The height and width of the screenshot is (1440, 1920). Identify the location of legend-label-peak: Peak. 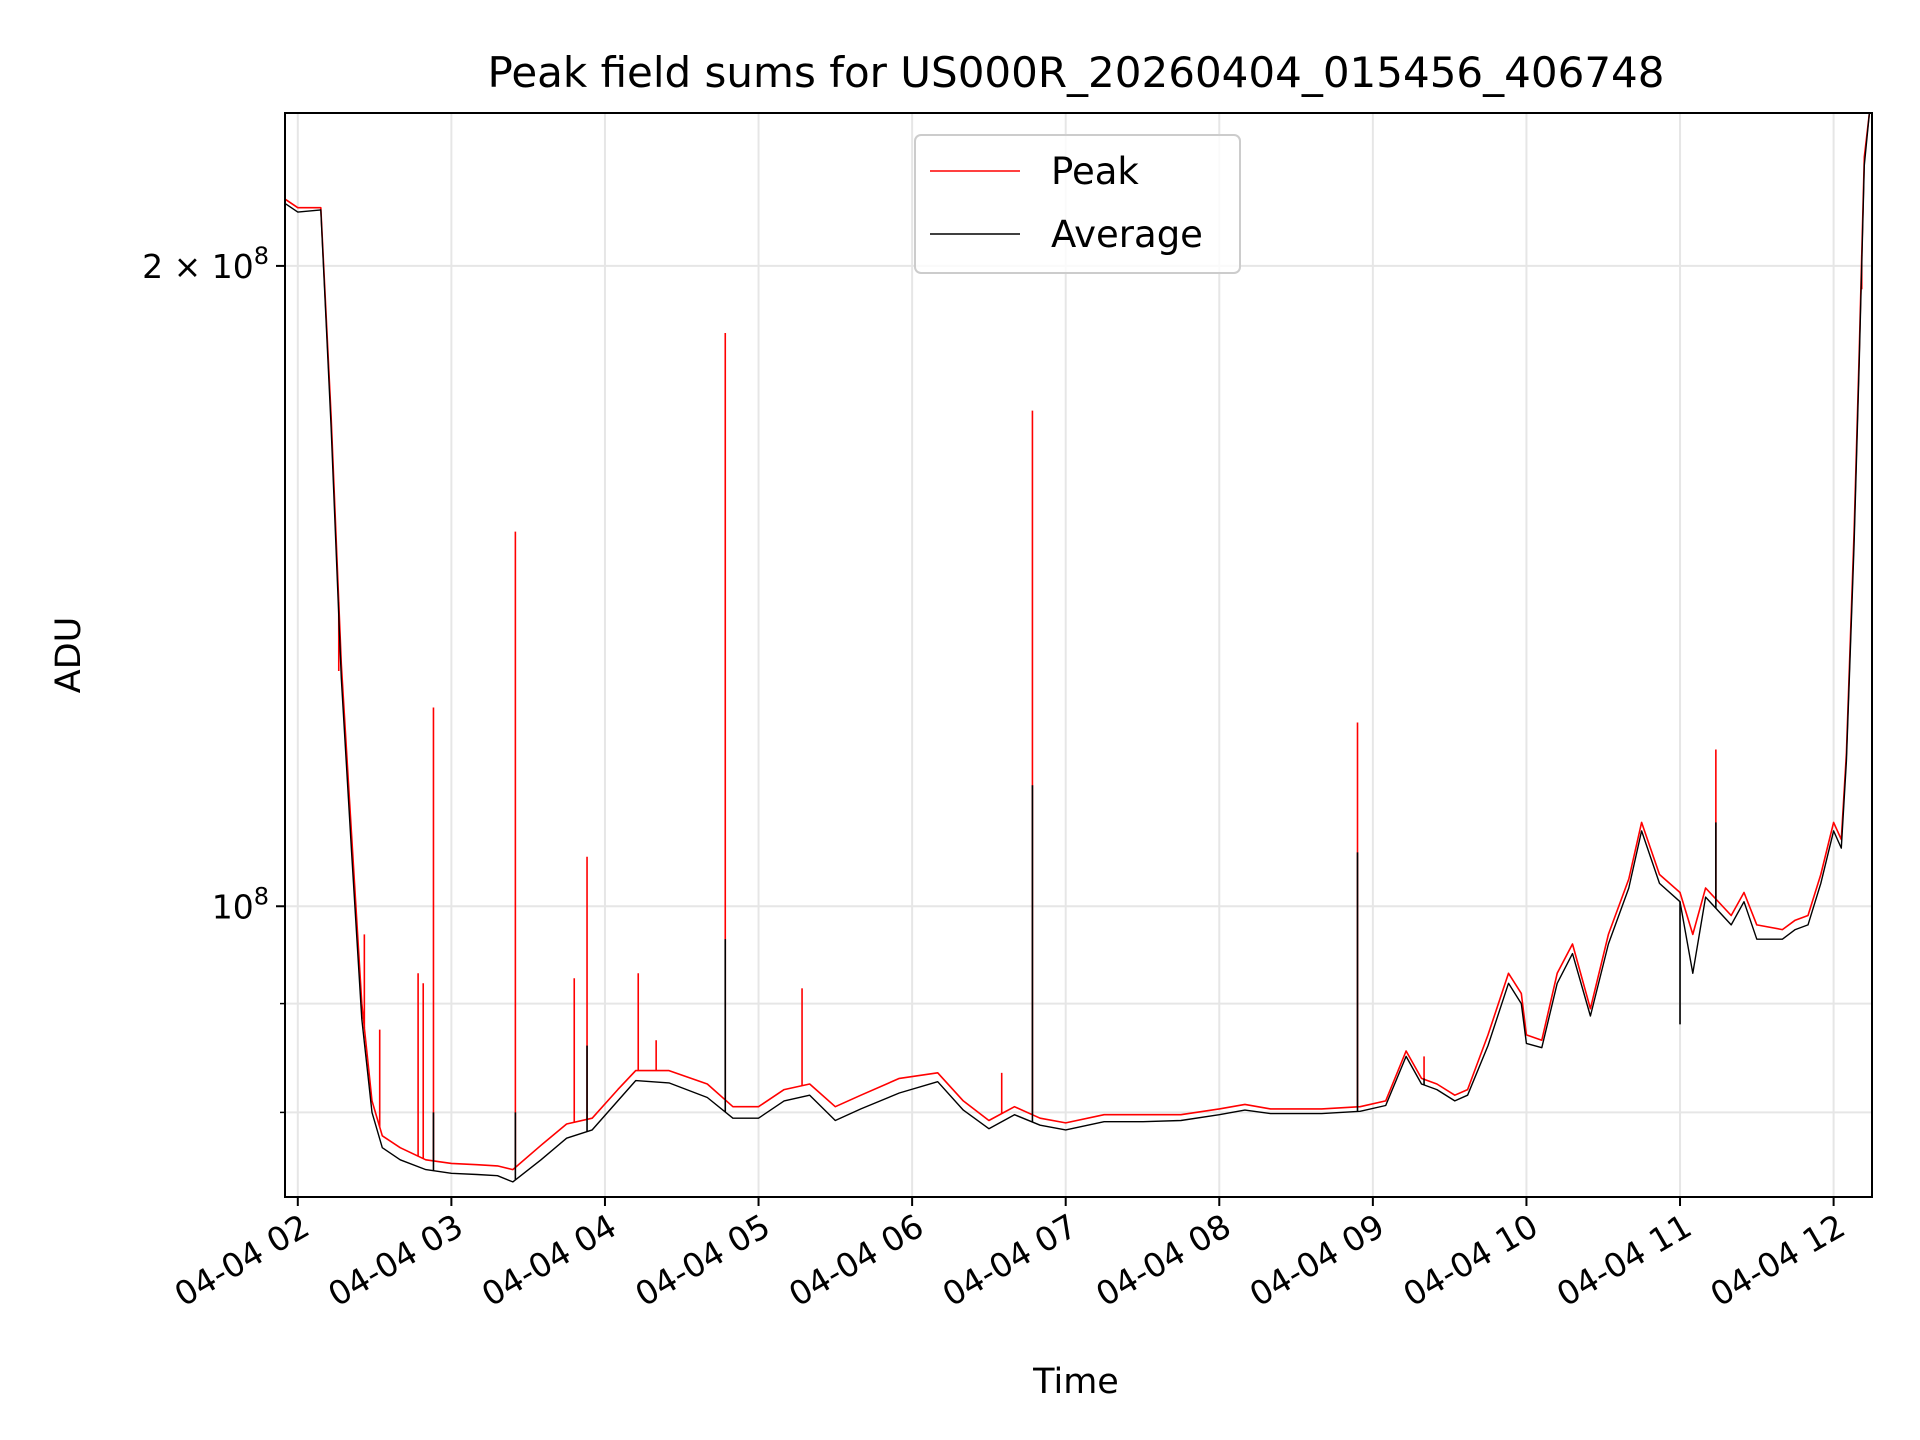
(1095, 171).